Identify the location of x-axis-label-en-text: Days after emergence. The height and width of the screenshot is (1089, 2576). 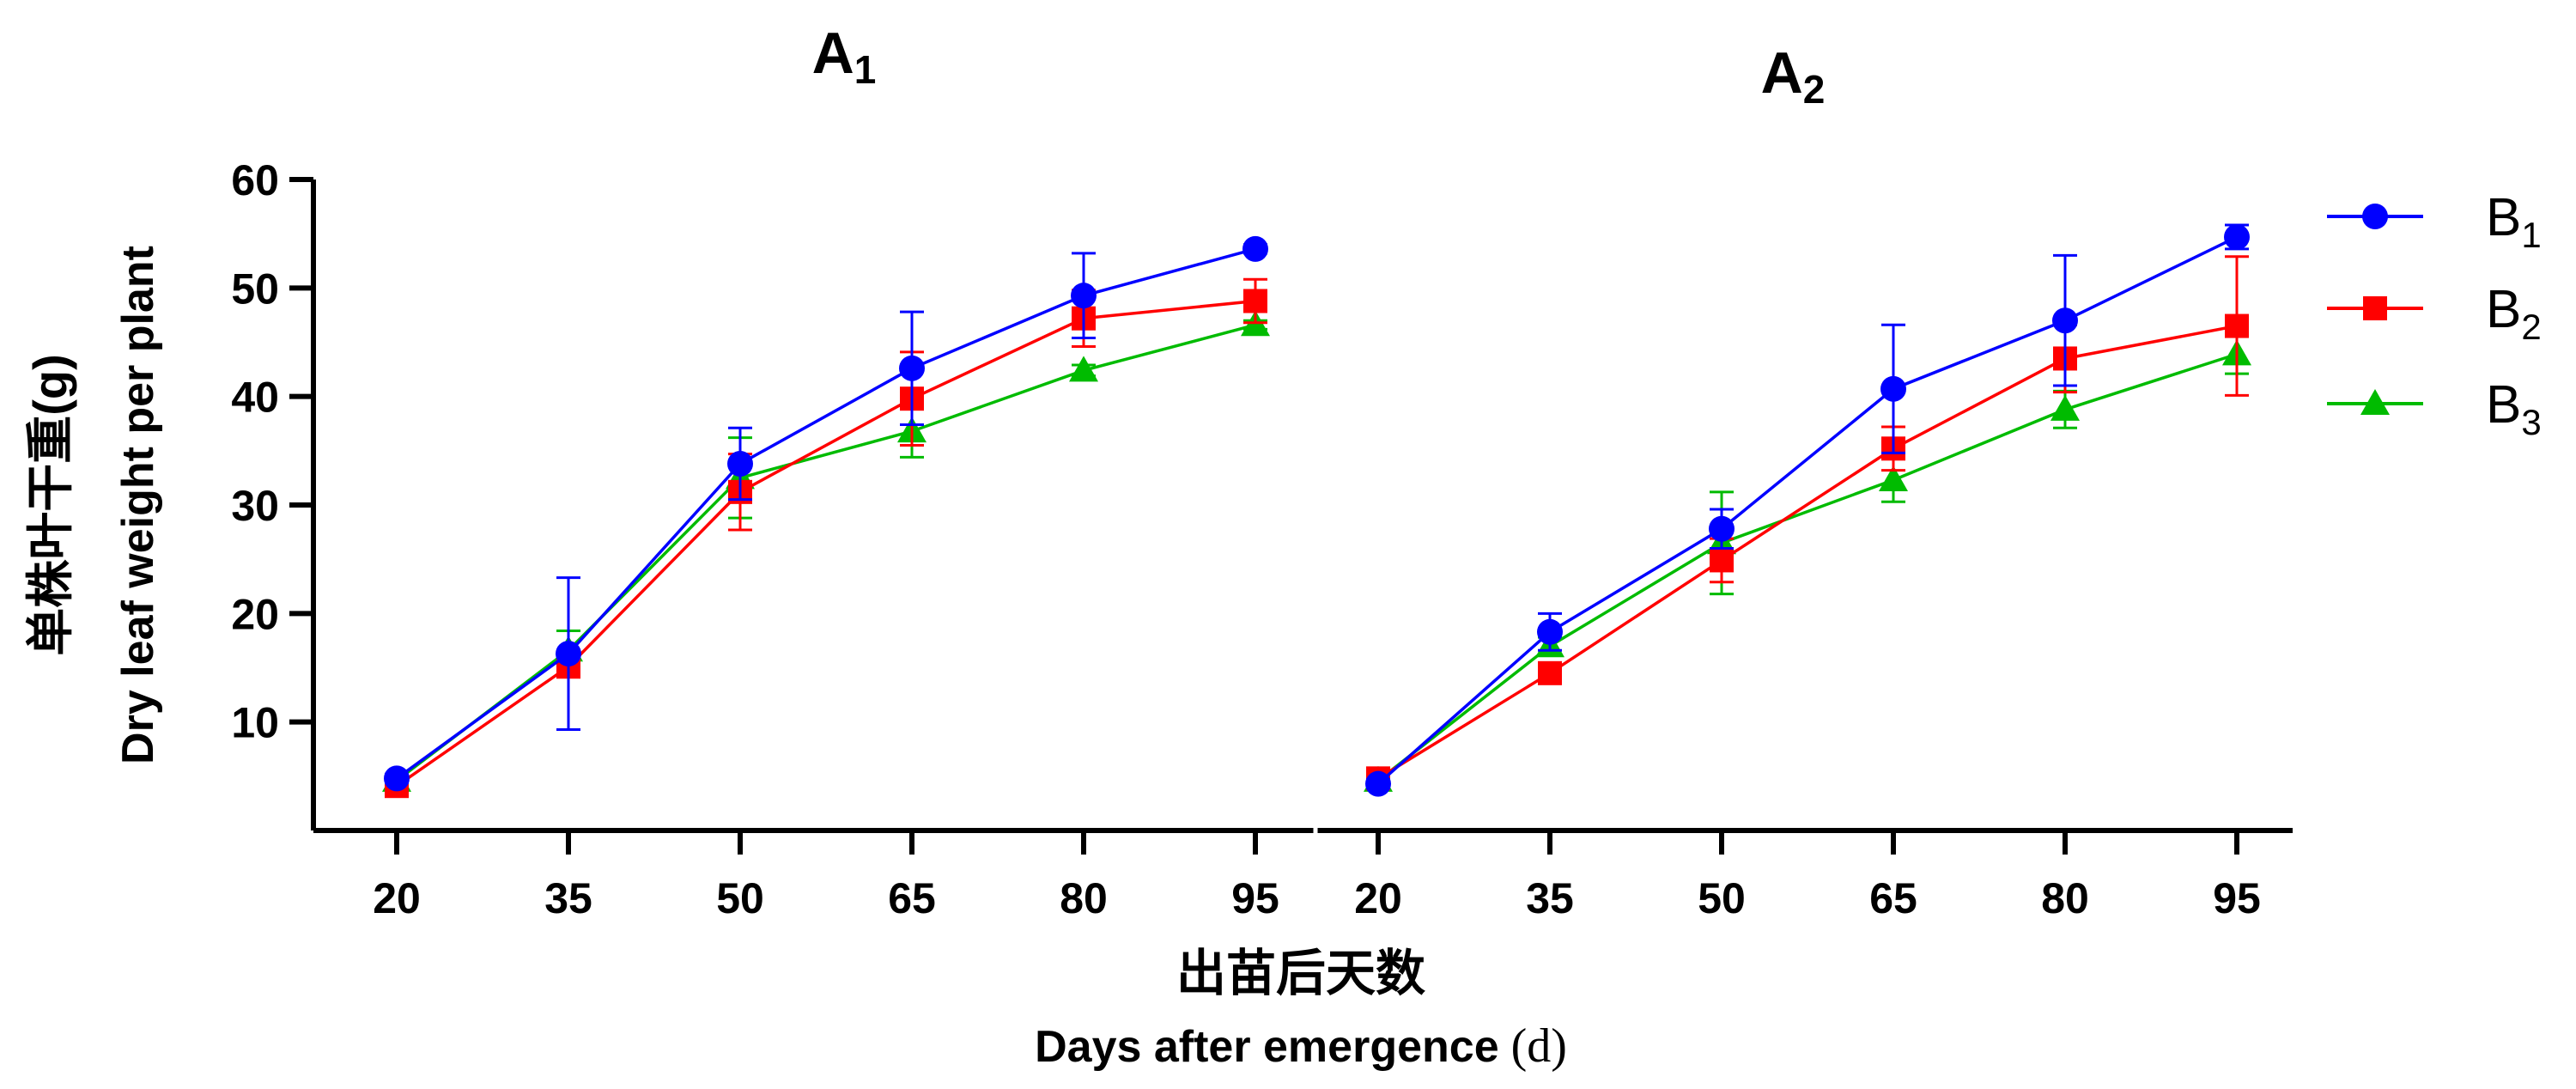
(1267, 1047).